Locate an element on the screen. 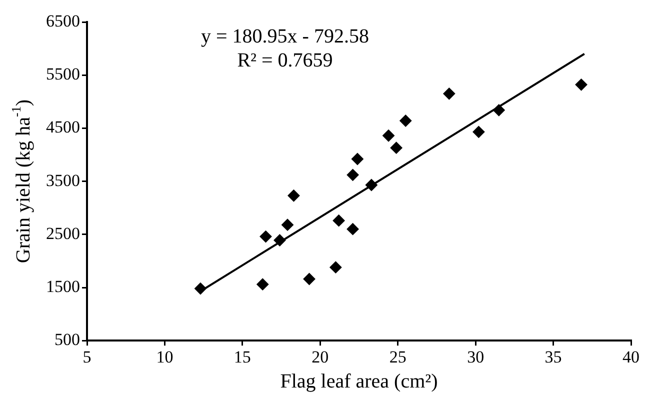 This screenshot has height=404, width=647. y-tick-label: 500 is located at coordinates (67, 340).